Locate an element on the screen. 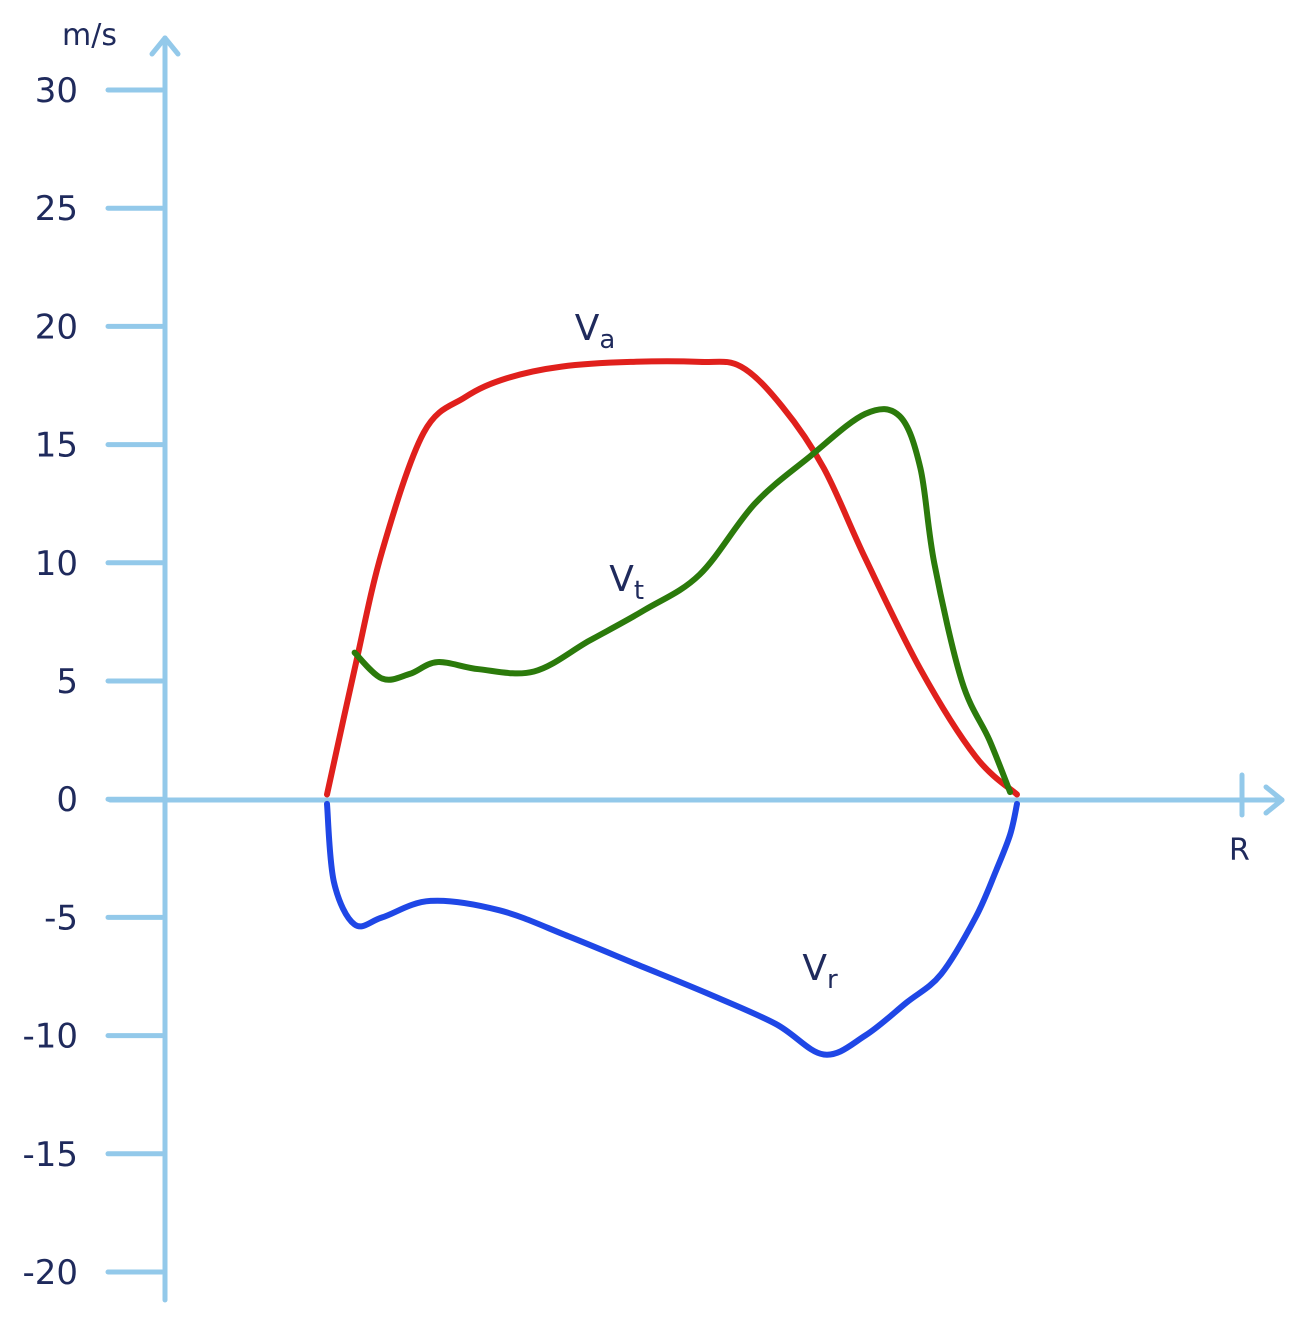 The width and height of the screenshot is (1306, 1323). y-tick-label: -10 is located at coordinates (50, 1037).